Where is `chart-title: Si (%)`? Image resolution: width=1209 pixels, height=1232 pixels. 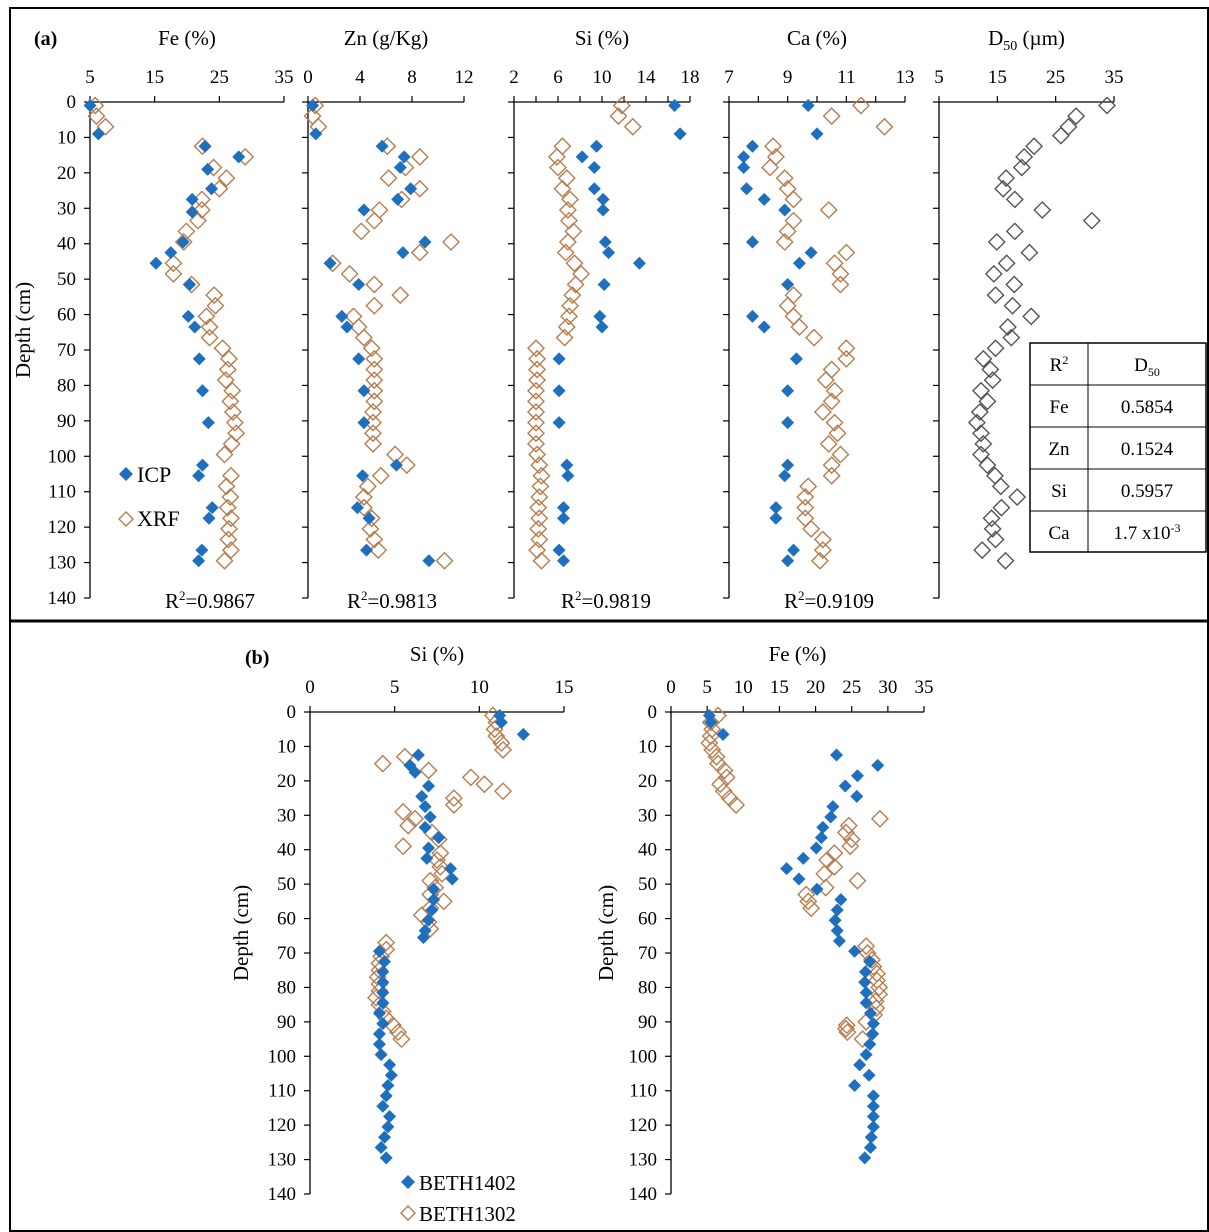
chart-title: Si (%) is located at coordinates (602, 38).